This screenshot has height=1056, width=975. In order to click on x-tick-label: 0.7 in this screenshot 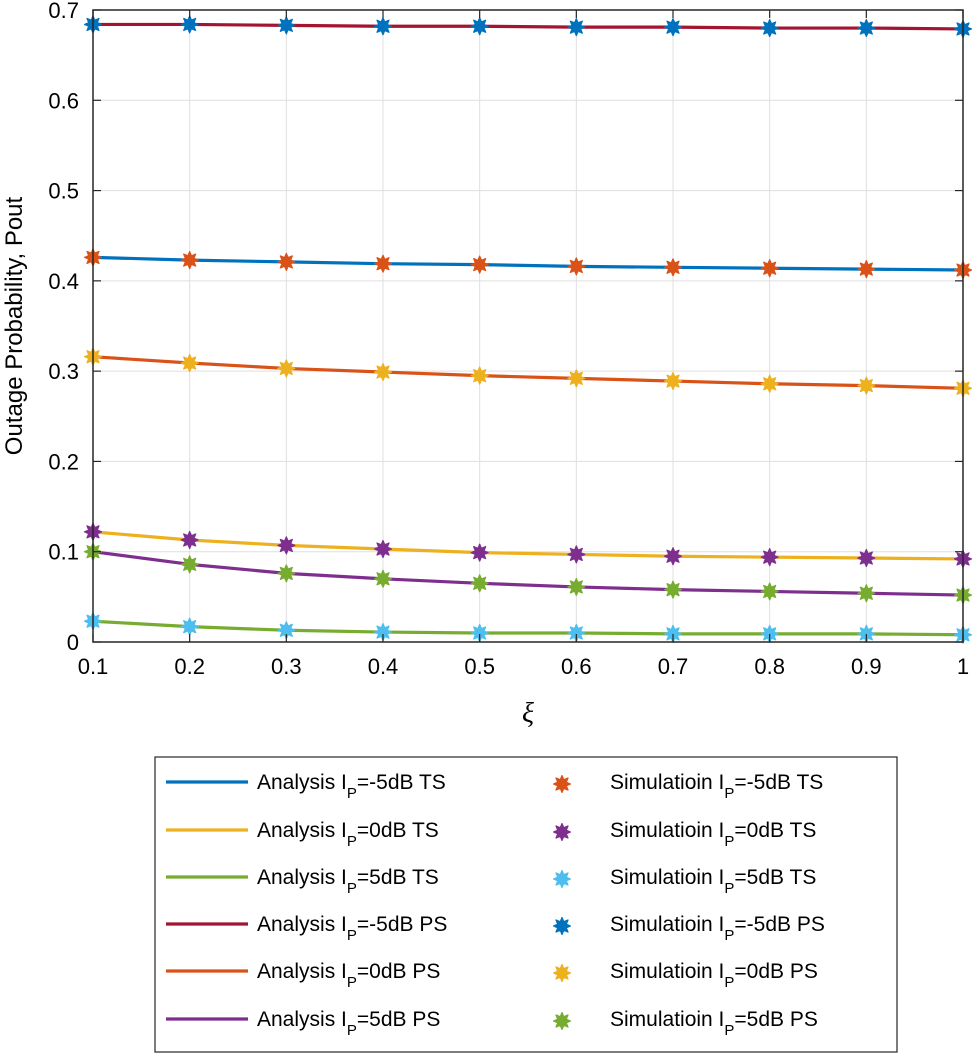, I will do `click(673, 666)`.